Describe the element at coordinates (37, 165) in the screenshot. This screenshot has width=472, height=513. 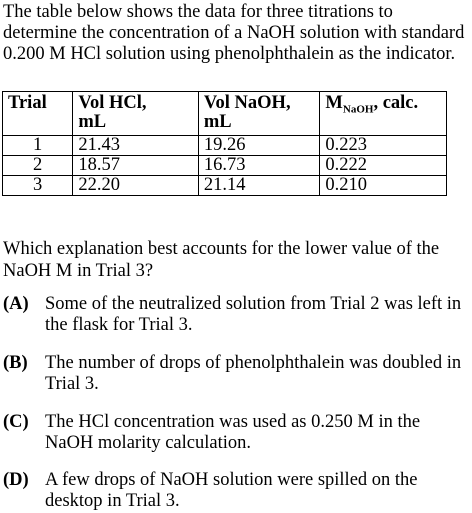
I see `cell-trial: 2` at that location.